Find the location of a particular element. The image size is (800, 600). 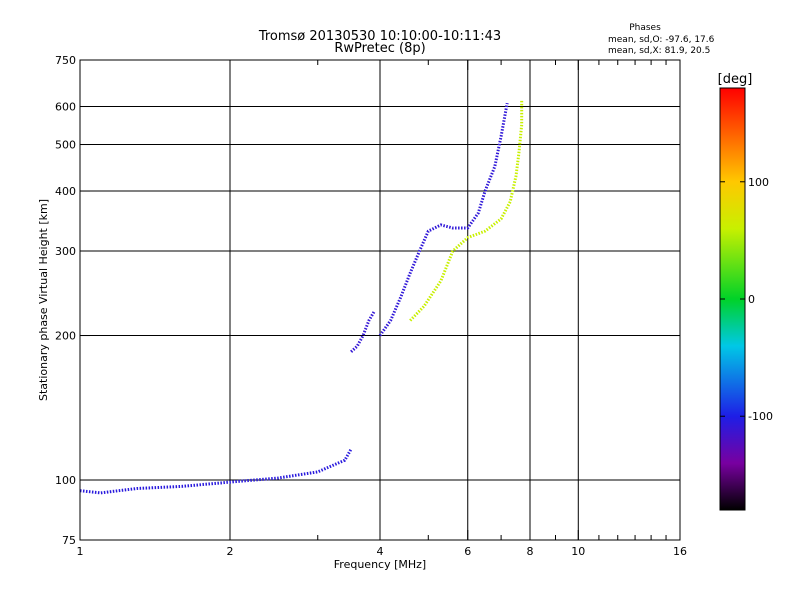

y-tick-label: 600 is located at coordinates (65, 107).